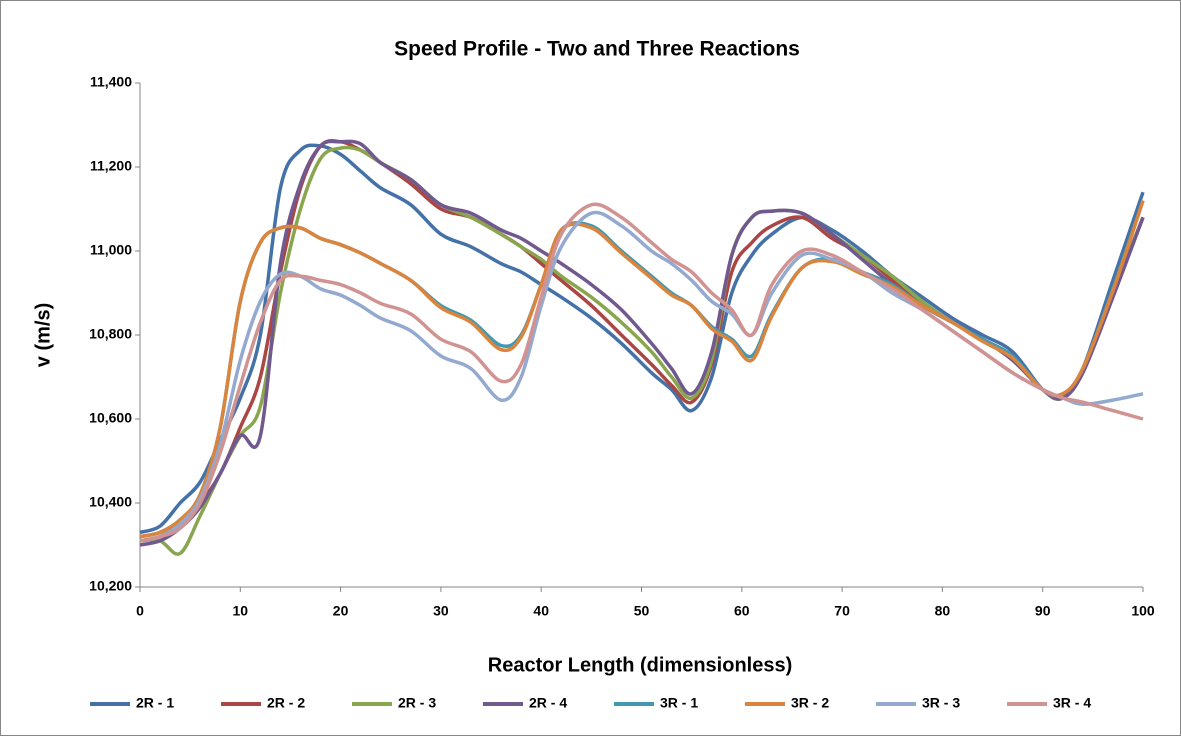  Describe the element at coordinates (548, 703) in the screenshot. I see `legend-label: 2R - 4` at that location.